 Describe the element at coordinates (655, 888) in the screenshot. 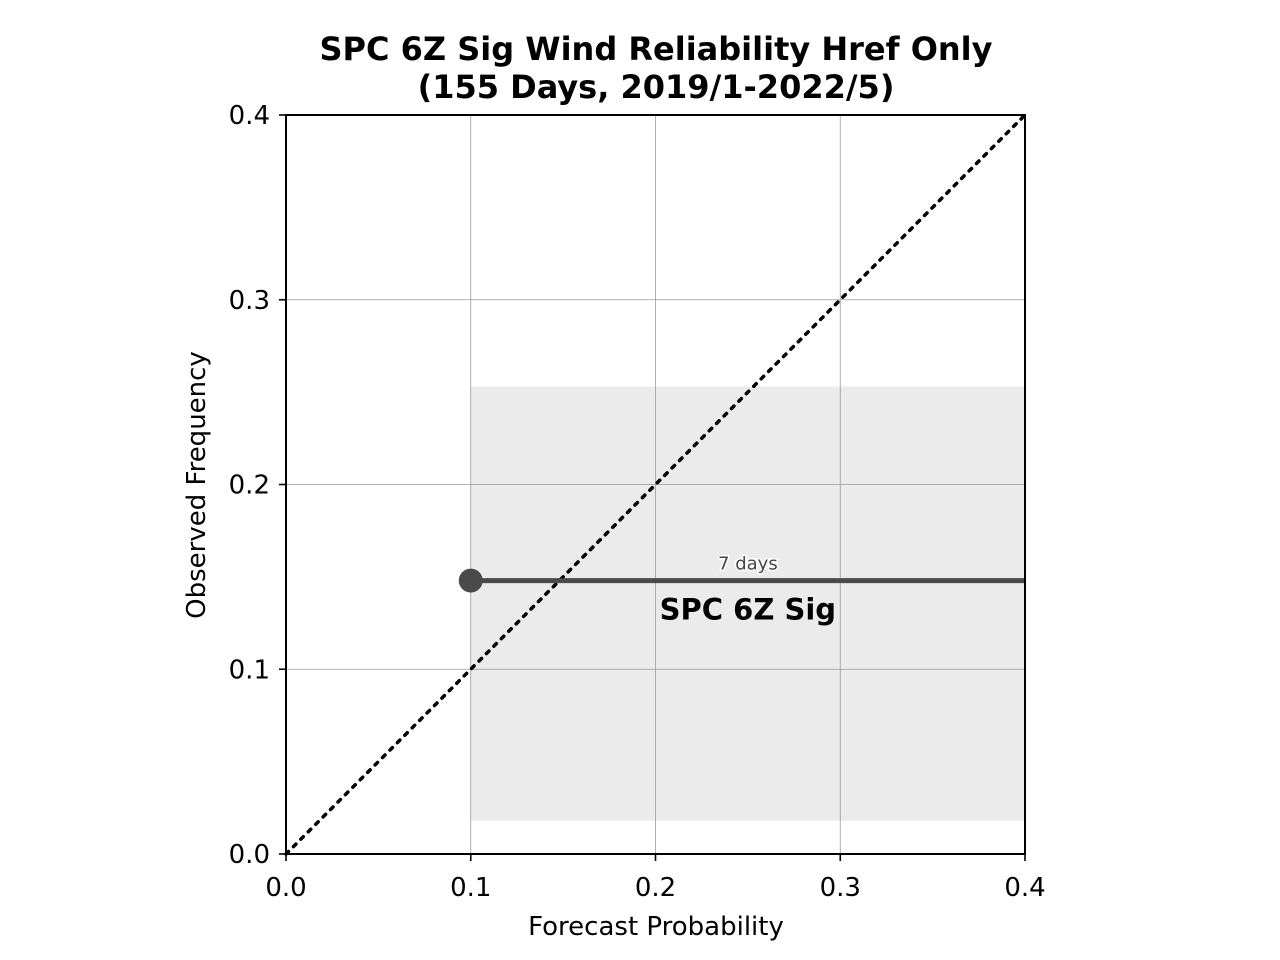

I see `x-tick-label: 0.2` at that location.